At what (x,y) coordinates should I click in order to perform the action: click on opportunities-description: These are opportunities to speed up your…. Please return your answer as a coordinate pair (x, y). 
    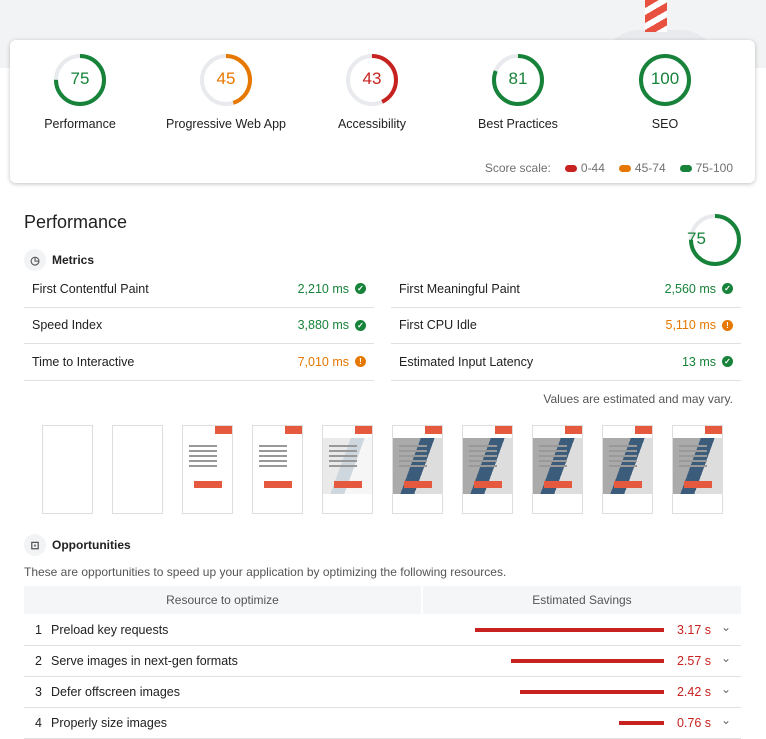
    Looking at the image, I should click on (265, 572).